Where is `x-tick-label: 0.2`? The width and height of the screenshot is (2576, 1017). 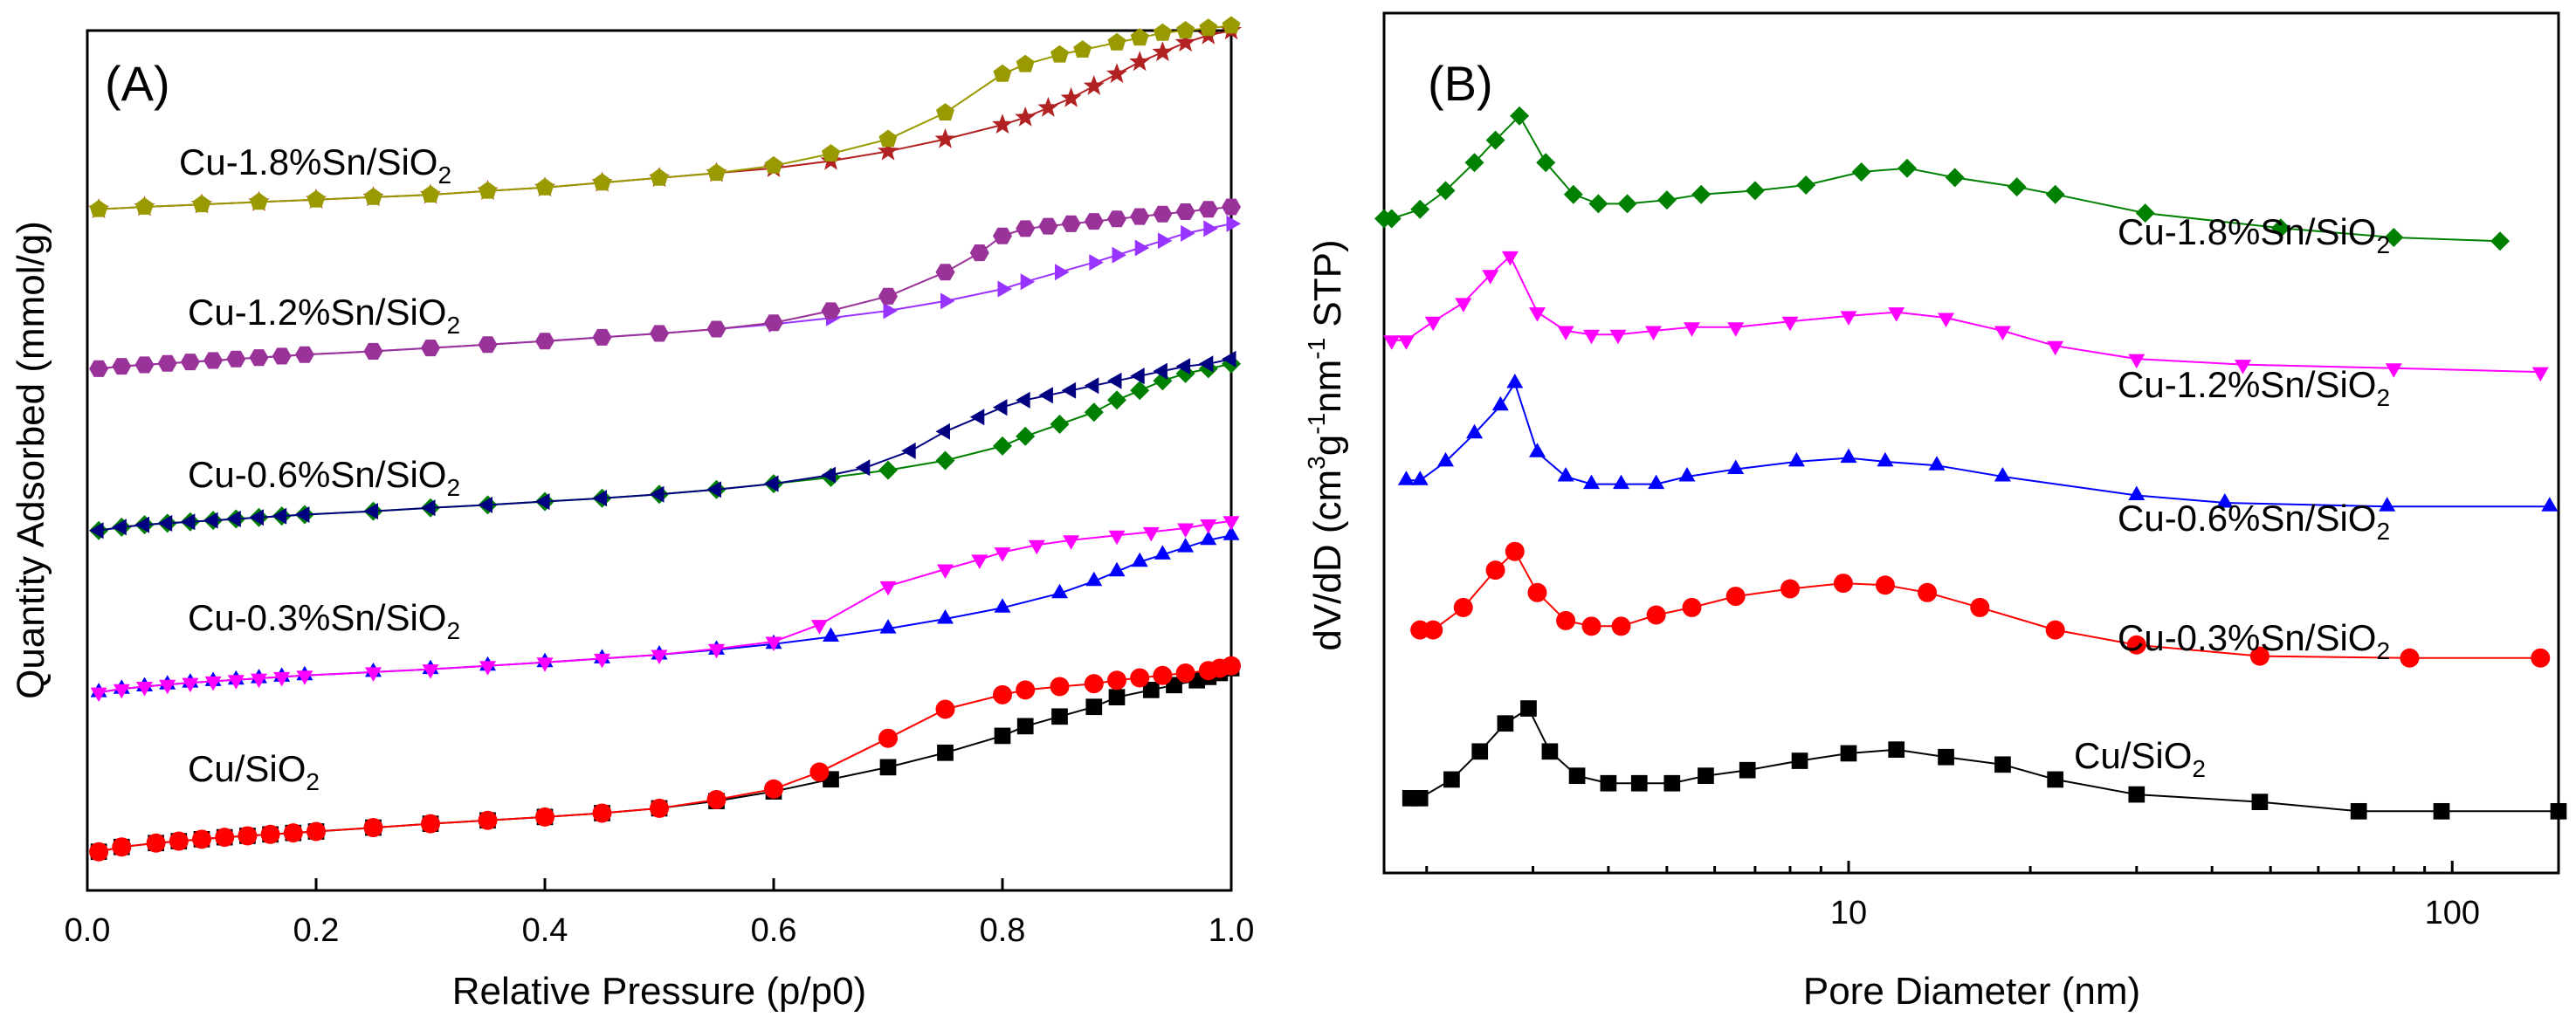
x-tick-label: 0.2 is located at coordinates (316, 930).